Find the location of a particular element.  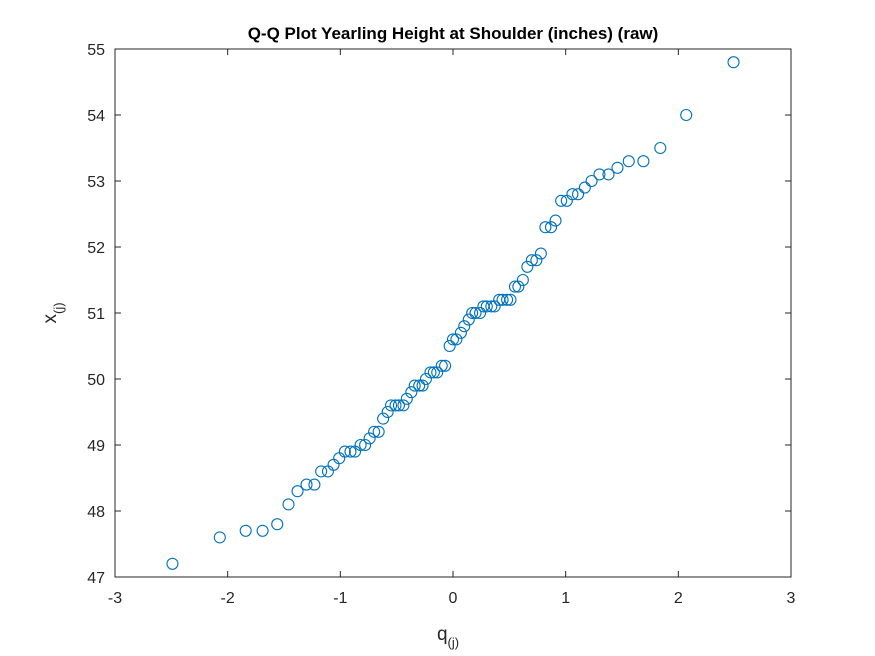

y-tick-label: 55 is located at coordinates (96, 50).